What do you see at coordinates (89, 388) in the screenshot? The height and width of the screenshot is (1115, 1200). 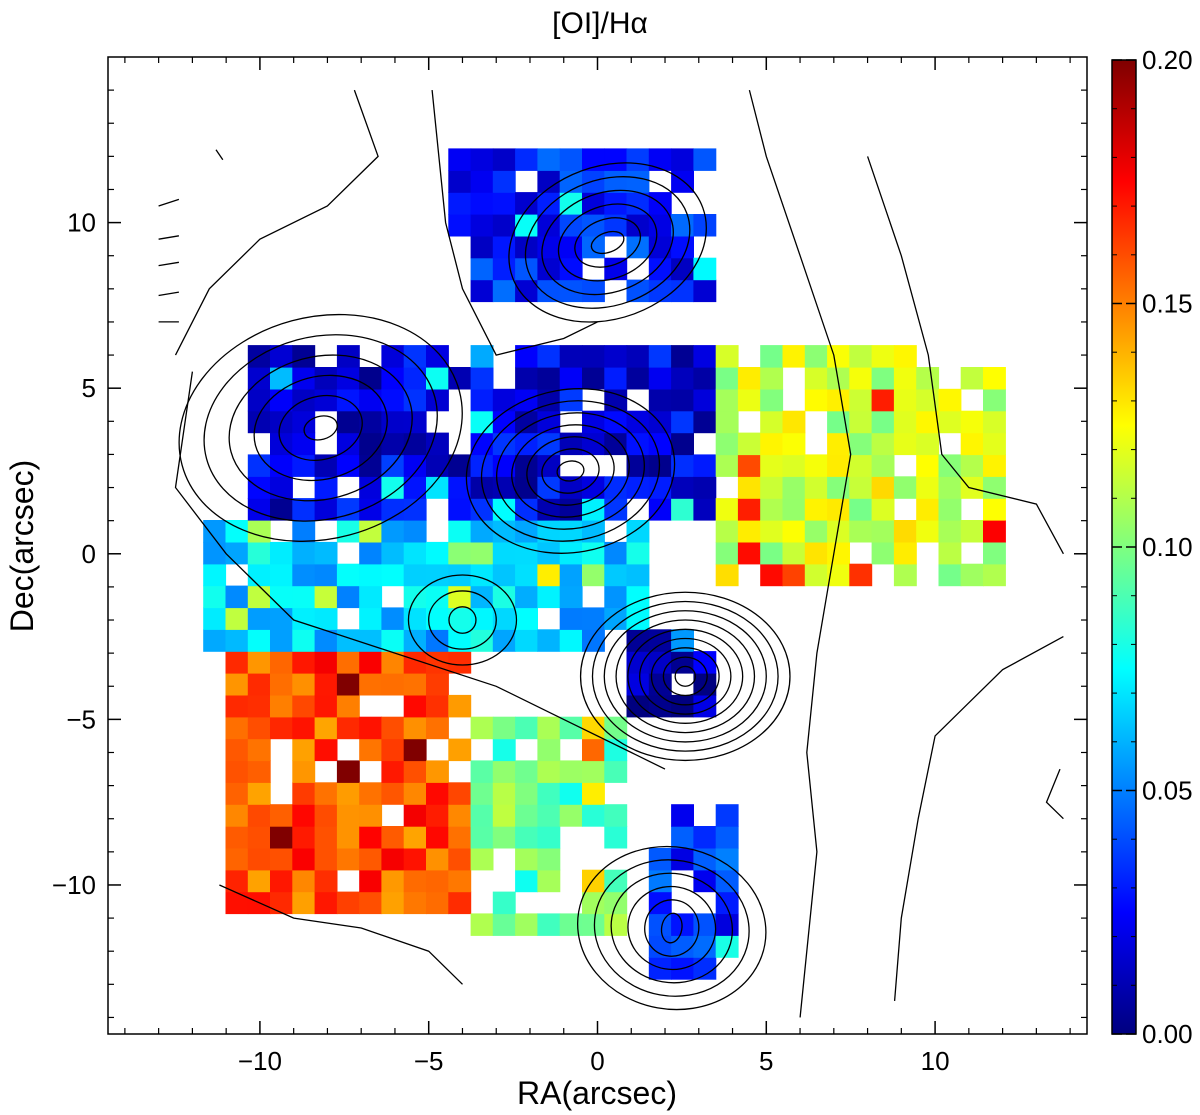 I see `y-tick-label: 5` at bounding box center [89, 388].